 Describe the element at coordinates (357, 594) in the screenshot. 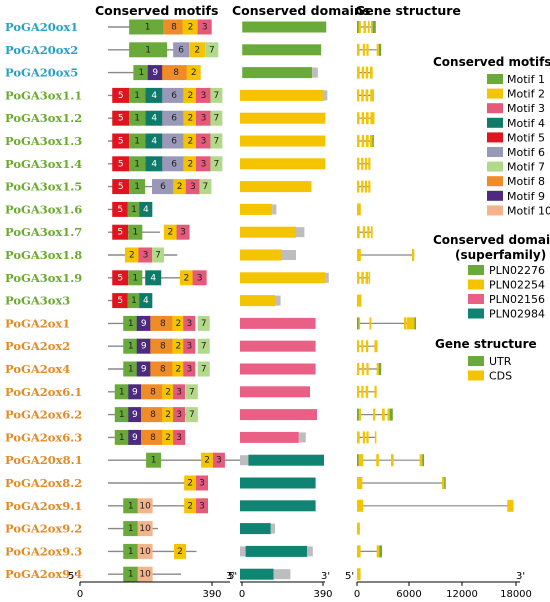

I see `gene-tick-label: 0` at that location.